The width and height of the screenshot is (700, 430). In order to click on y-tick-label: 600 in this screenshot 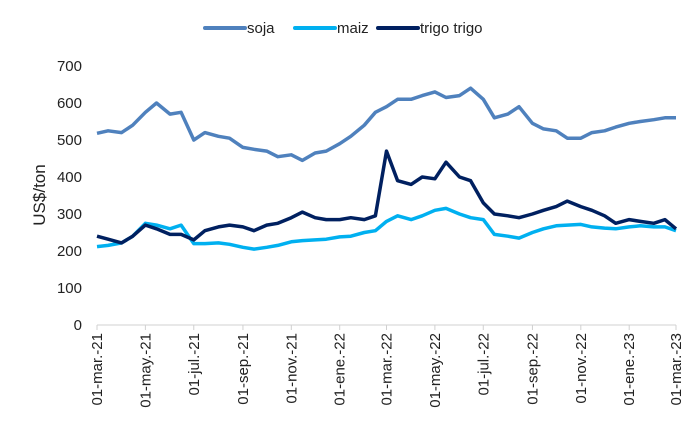, I will do `click(69, 103)`.